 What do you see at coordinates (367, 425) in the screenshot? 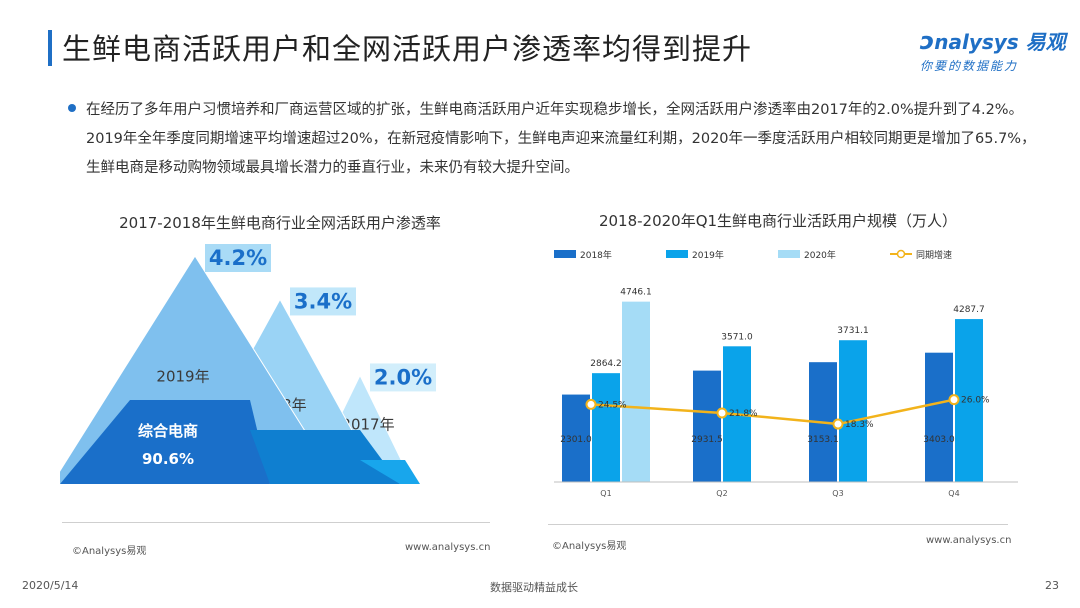
I see `year-label: 2017年` at bounding box center [367, 425].